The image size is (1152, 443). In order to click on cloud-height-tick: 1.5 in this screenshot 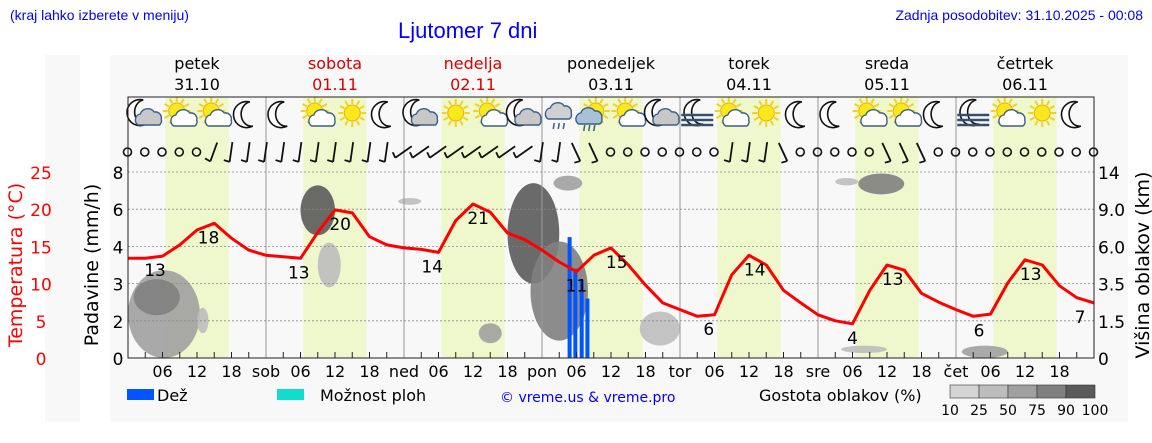, I will do `click(1111, 323)`.